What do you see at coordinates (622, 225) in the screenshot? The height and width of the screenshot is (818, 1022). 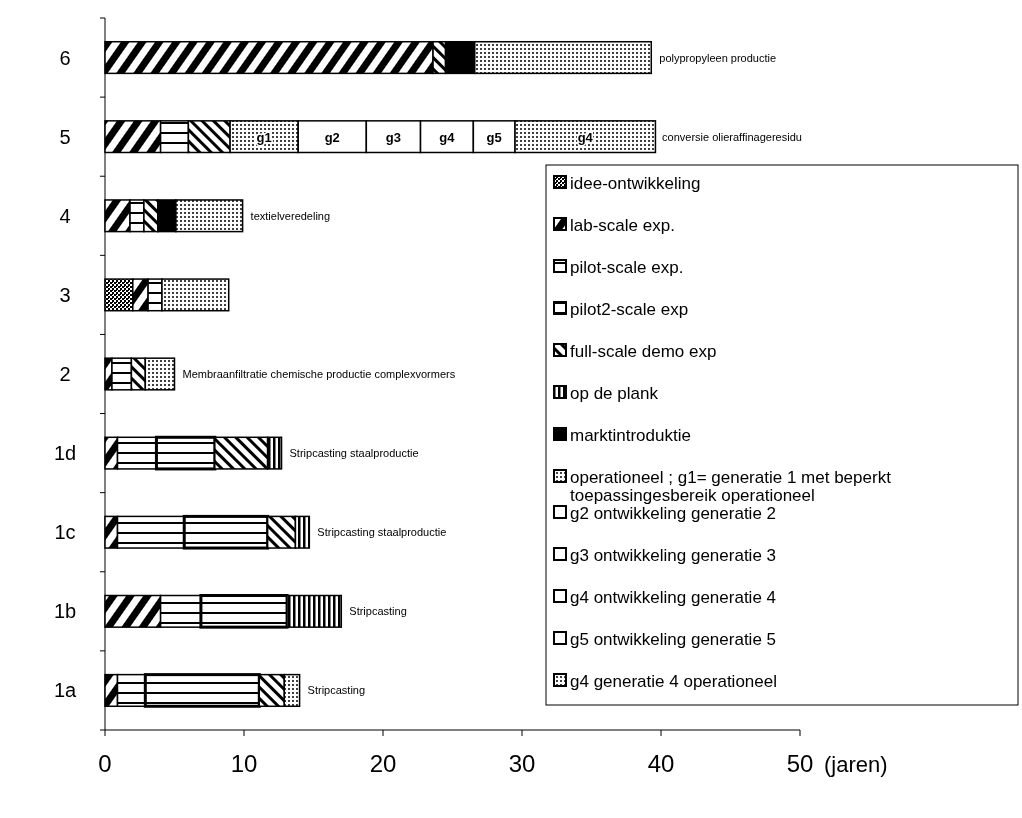 I see `legend-label: lab-scale exp.` at bounding box center [622, 225].